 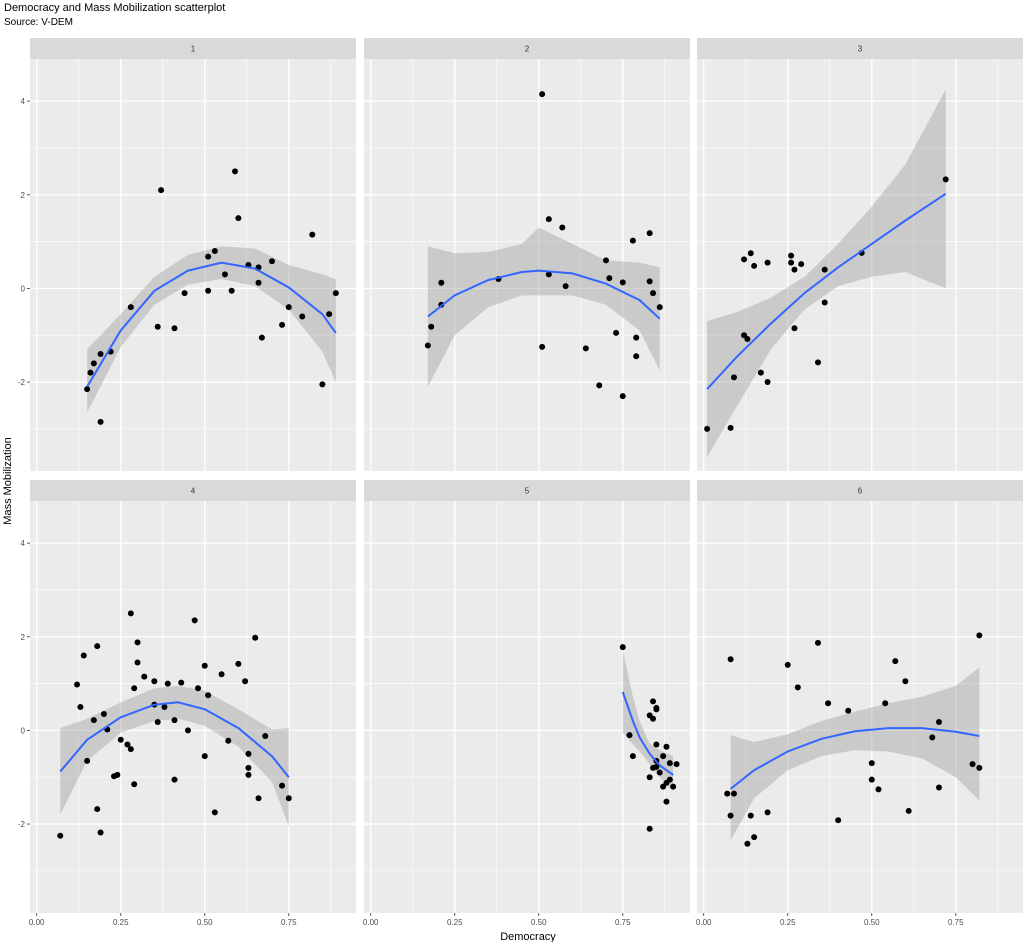 I want to click on x-tick-label: 0.75, so click(x=289, y=922).